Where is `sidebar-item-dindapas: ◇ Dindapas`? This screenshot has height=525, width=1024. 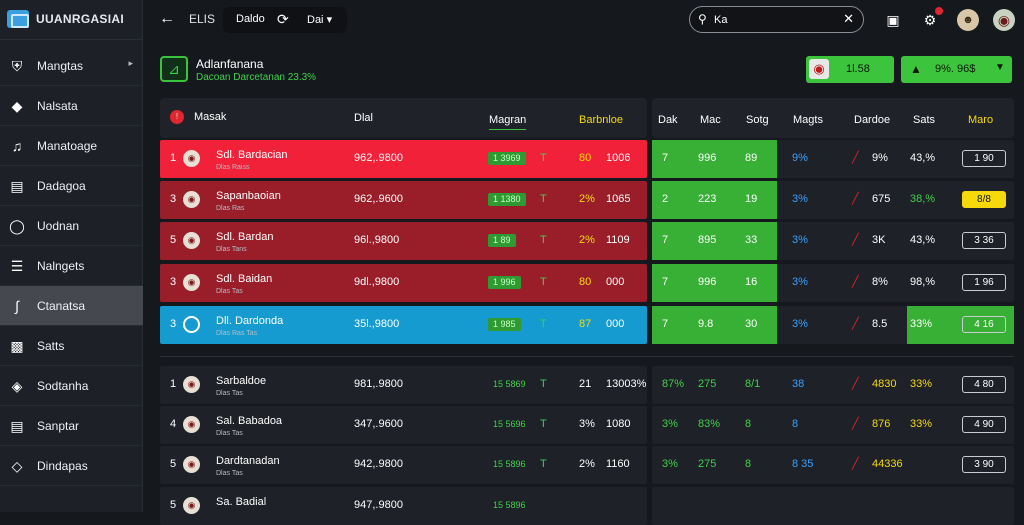 sidebar-item-dindapas: ◇ Dindapas is located at coordinates (71, 466).